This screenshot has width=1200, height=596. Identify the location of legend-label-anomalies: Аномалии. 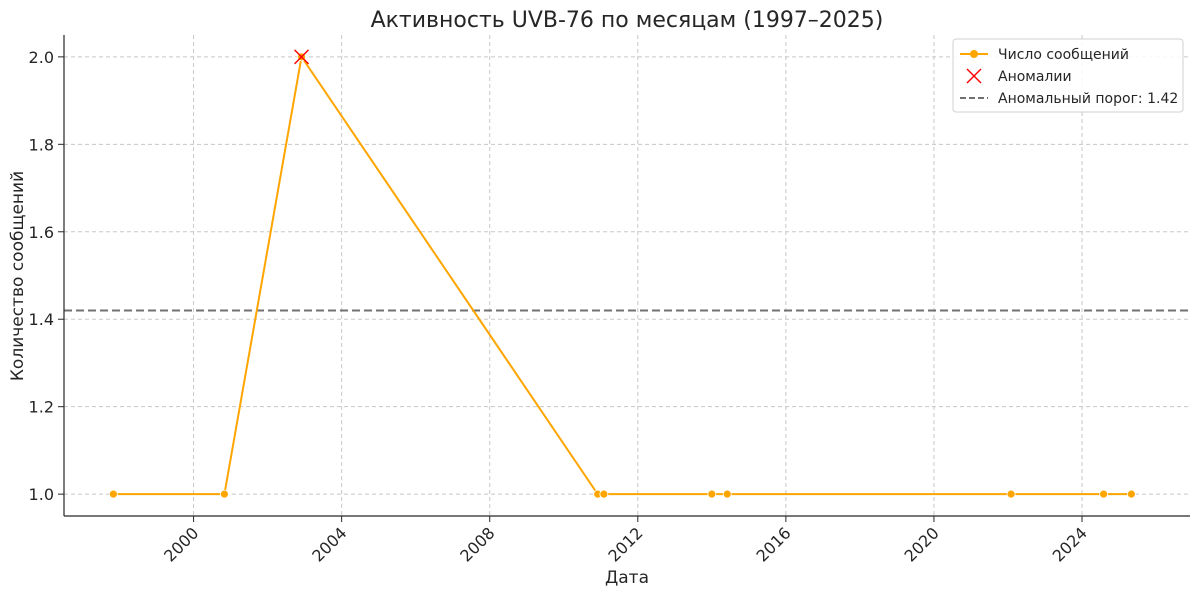
(1035, 77).